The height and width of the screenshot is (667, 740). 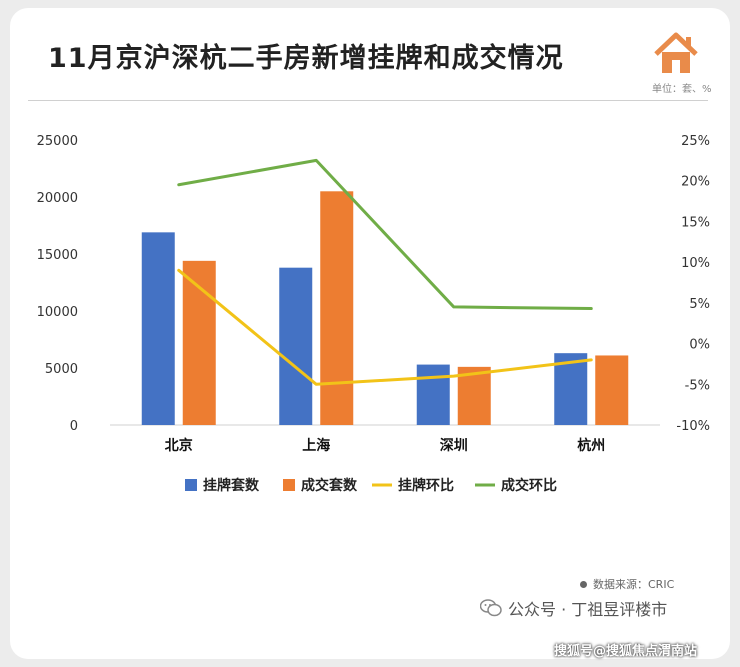 What do you see at coordinates (699, 304) in the screenshot?
I see `right-tick-label: 5%` at bounding box center [699, 304].